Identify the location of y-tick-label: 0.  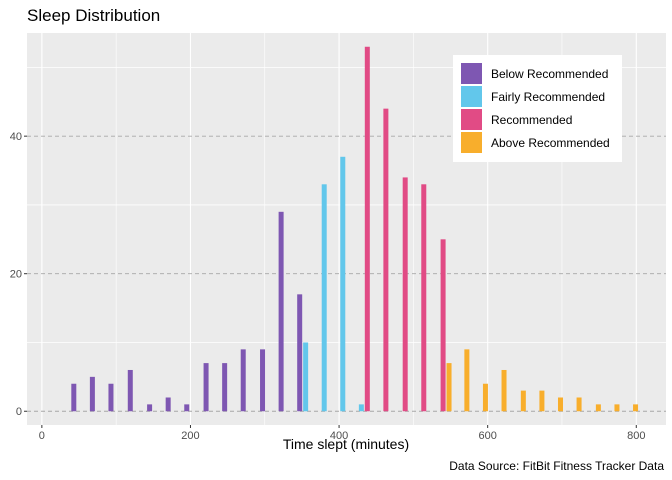
(19, 412).